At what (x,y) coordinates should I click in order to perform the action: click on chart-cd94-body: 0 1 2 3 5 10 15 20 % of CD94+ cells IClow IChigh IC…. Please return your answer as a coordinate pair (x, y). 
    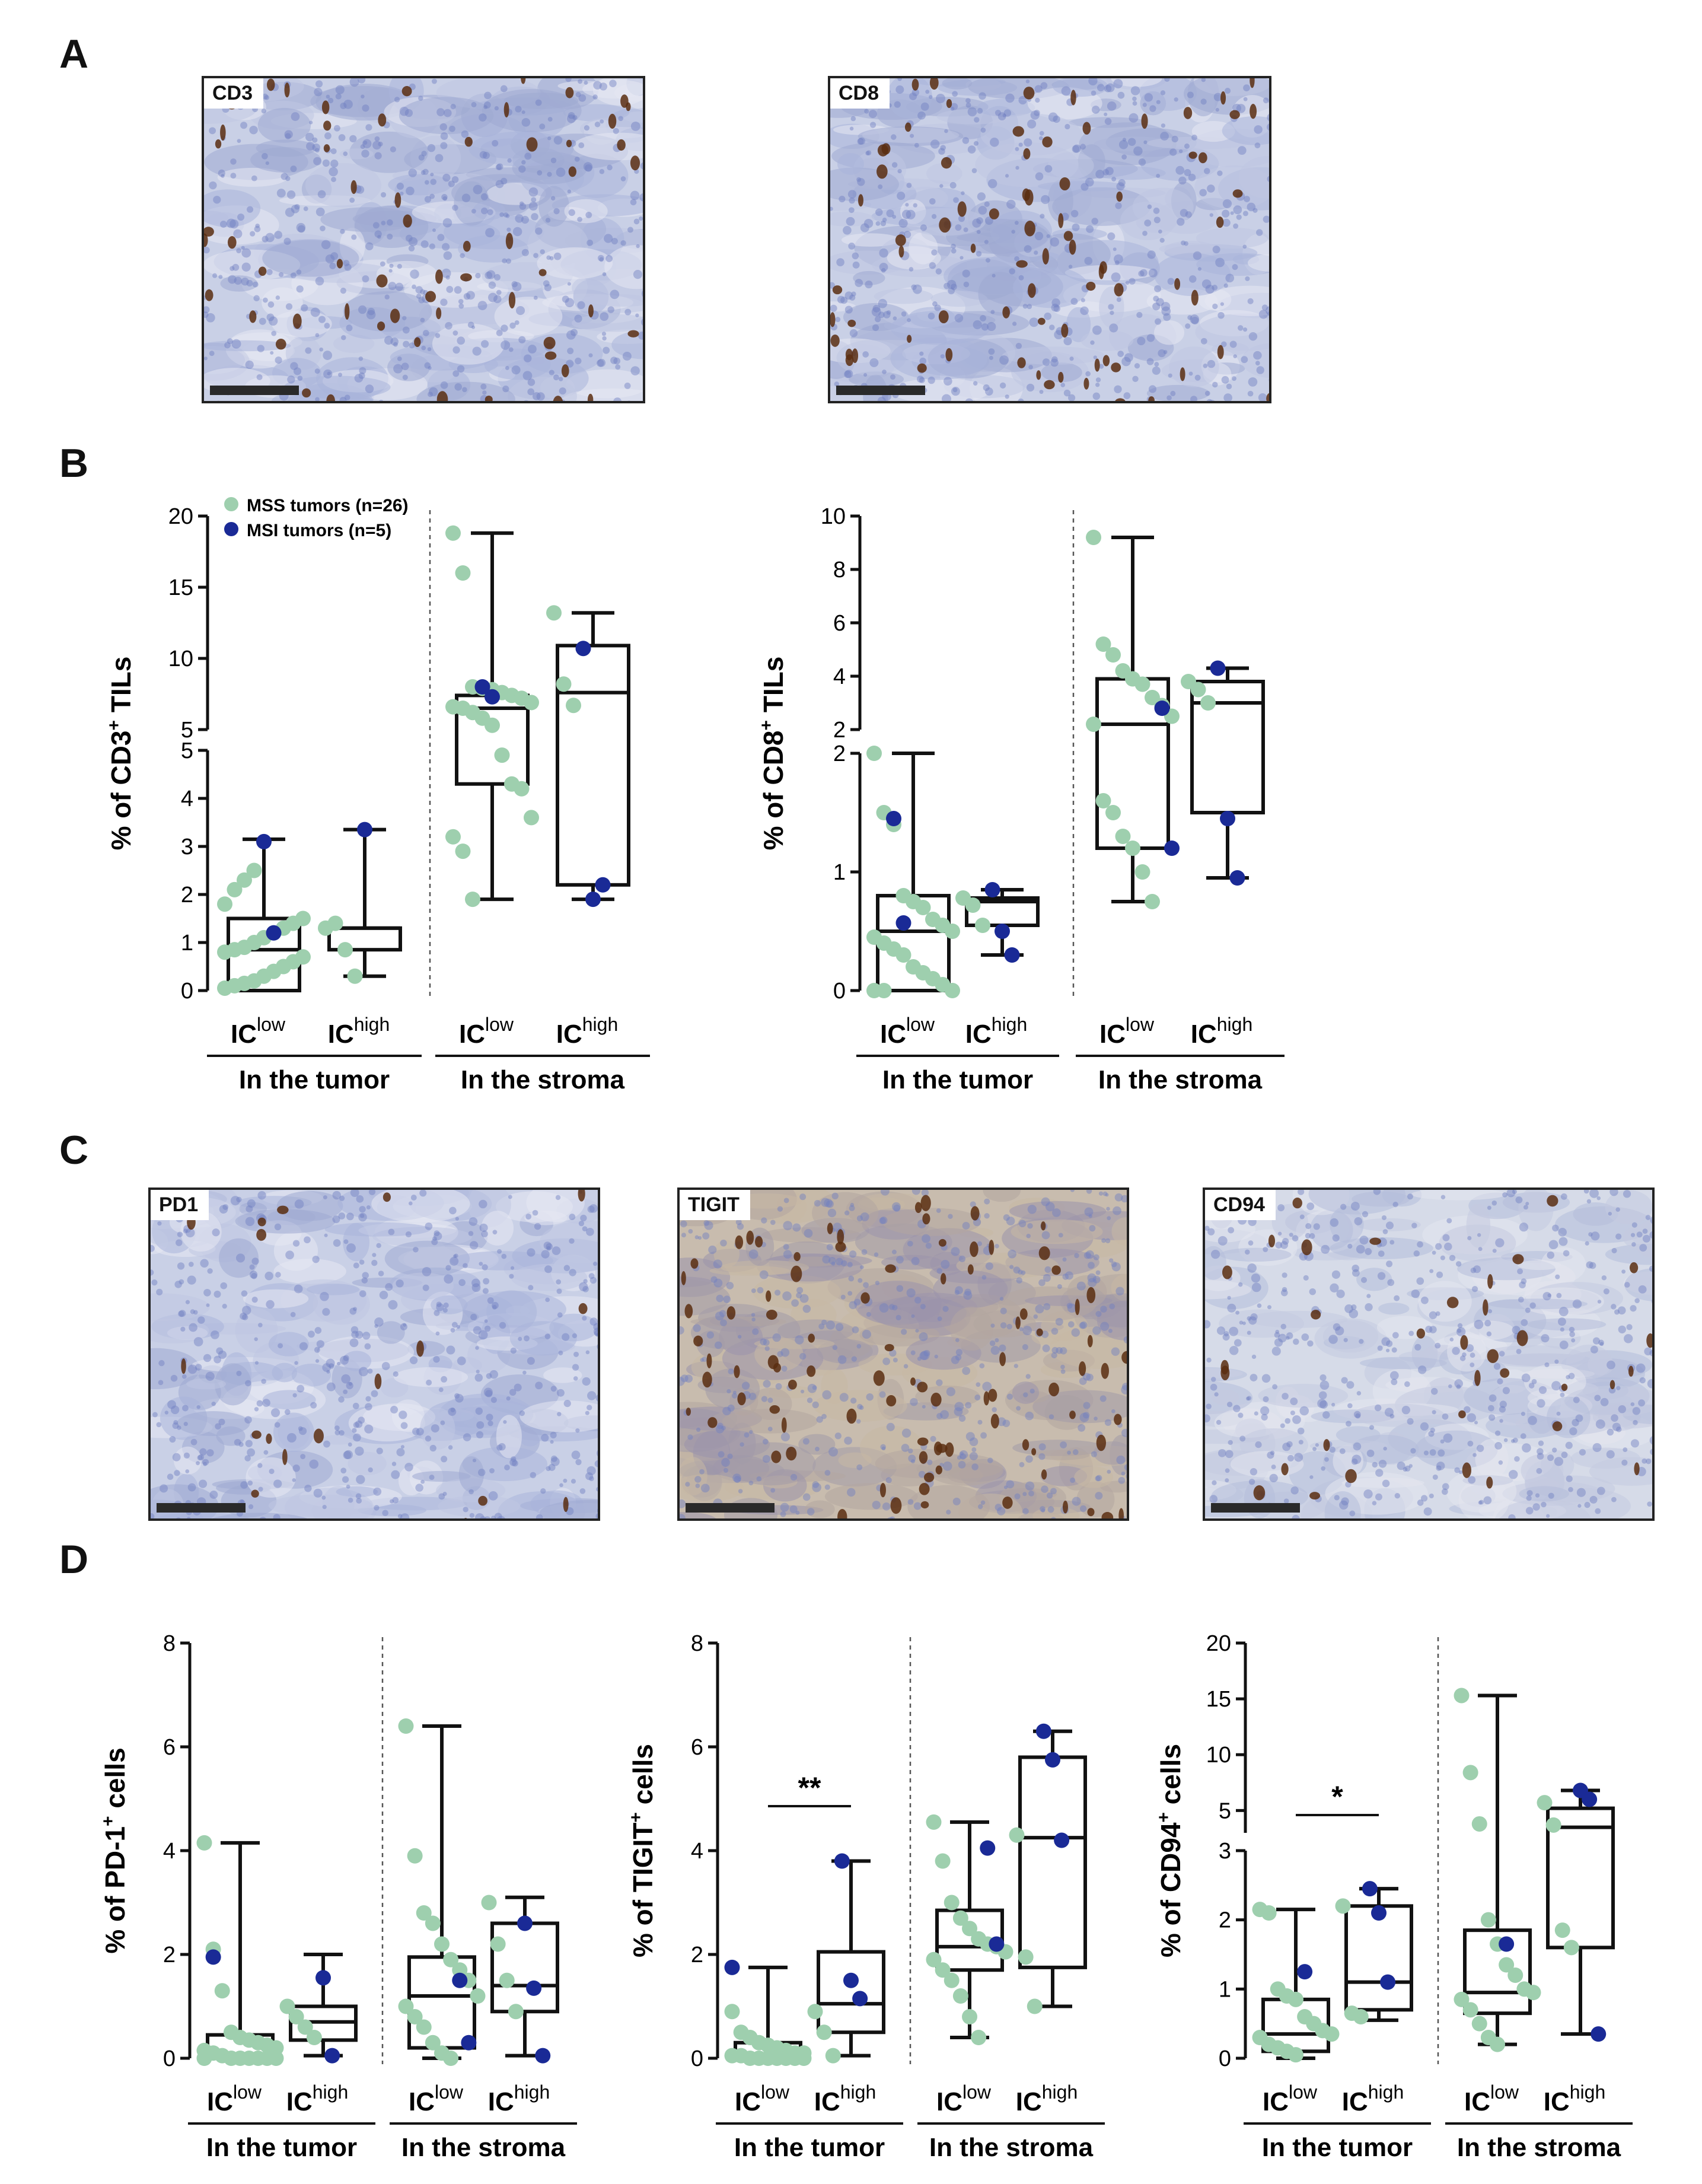
    Looking at the image, I should click on (1394, 1896).